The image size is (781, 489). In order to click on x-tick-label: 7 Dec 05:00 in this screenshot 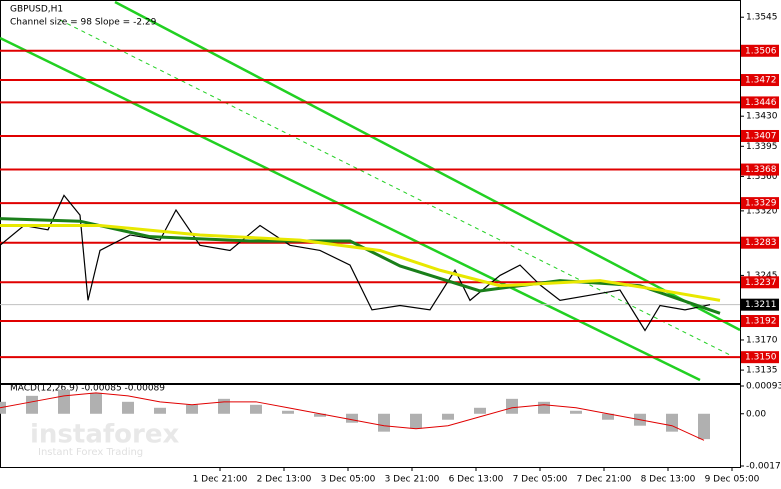, I will do `click(540, 480)`.